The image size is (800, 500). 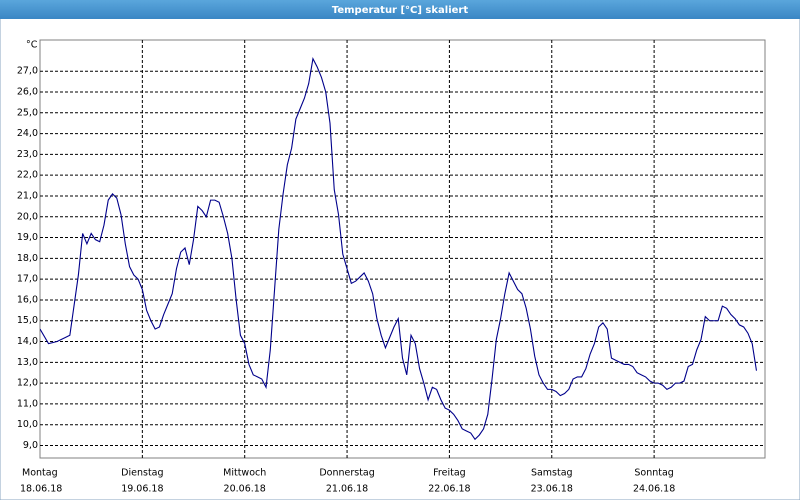 What do you see at coordinates (449, 489) in the screenshot?
I see `x-tick-date: 22.06.18` at bounding box center [449, 489].